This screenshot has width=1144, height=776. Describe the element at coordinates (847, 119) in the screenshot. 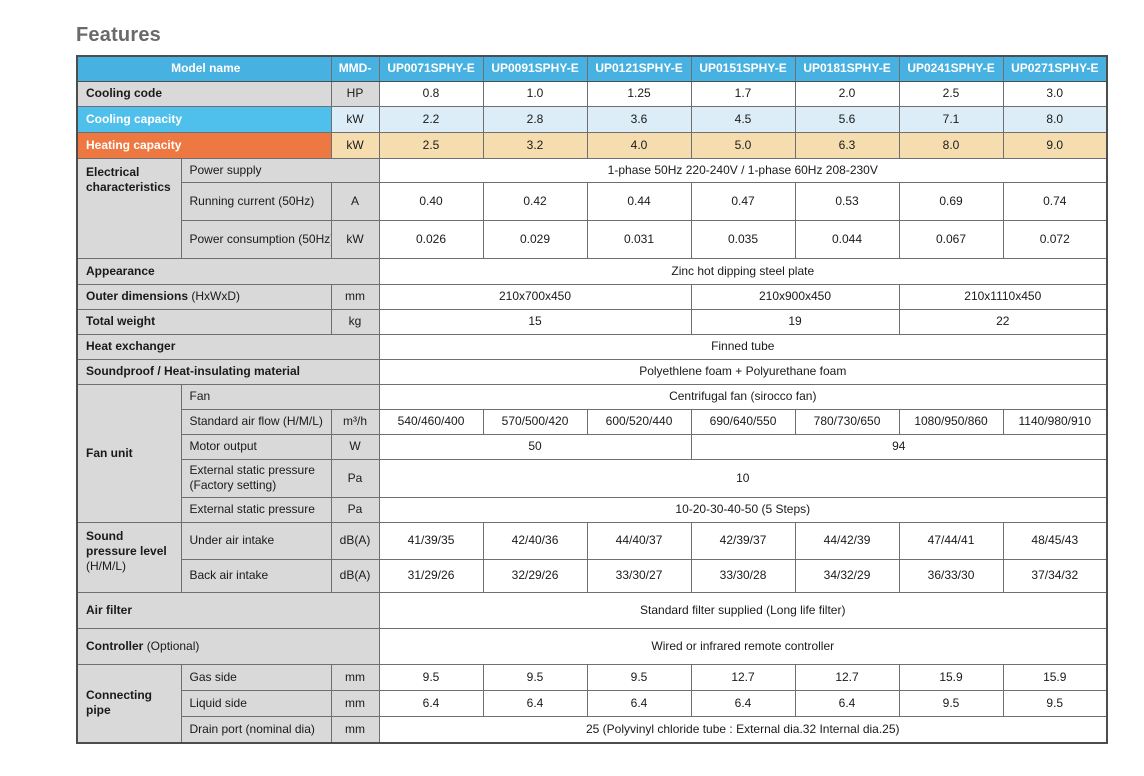

I see `value-cell: 5.6` at that location.